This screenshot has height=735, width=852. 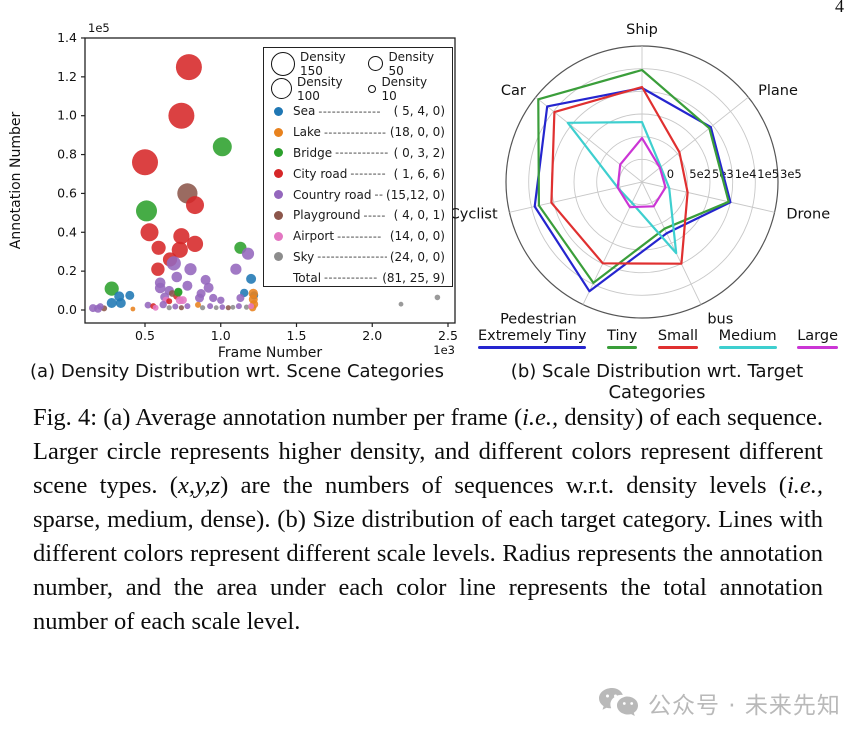 What do you see at coordinates (417, 236) in the screenshot?
I see `category-counts: (14, 0, 0)` at bounding box center [417, 236].